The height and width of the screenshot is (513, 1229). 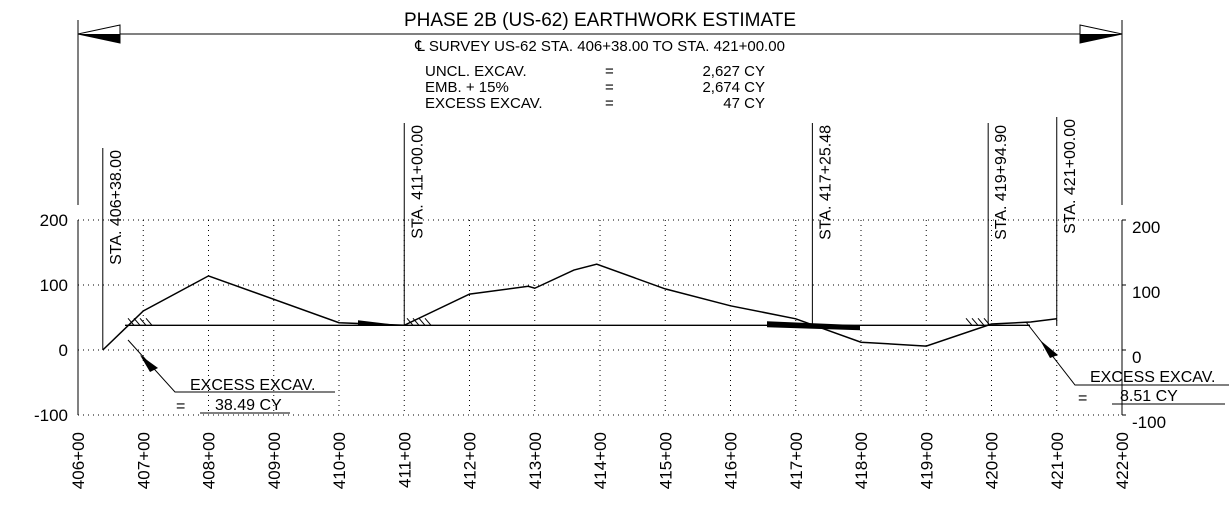 I want to click on chart-title: PHASE 2B (US-62) EARTHWORK ESTIMATE, so click(x=600, y=20).